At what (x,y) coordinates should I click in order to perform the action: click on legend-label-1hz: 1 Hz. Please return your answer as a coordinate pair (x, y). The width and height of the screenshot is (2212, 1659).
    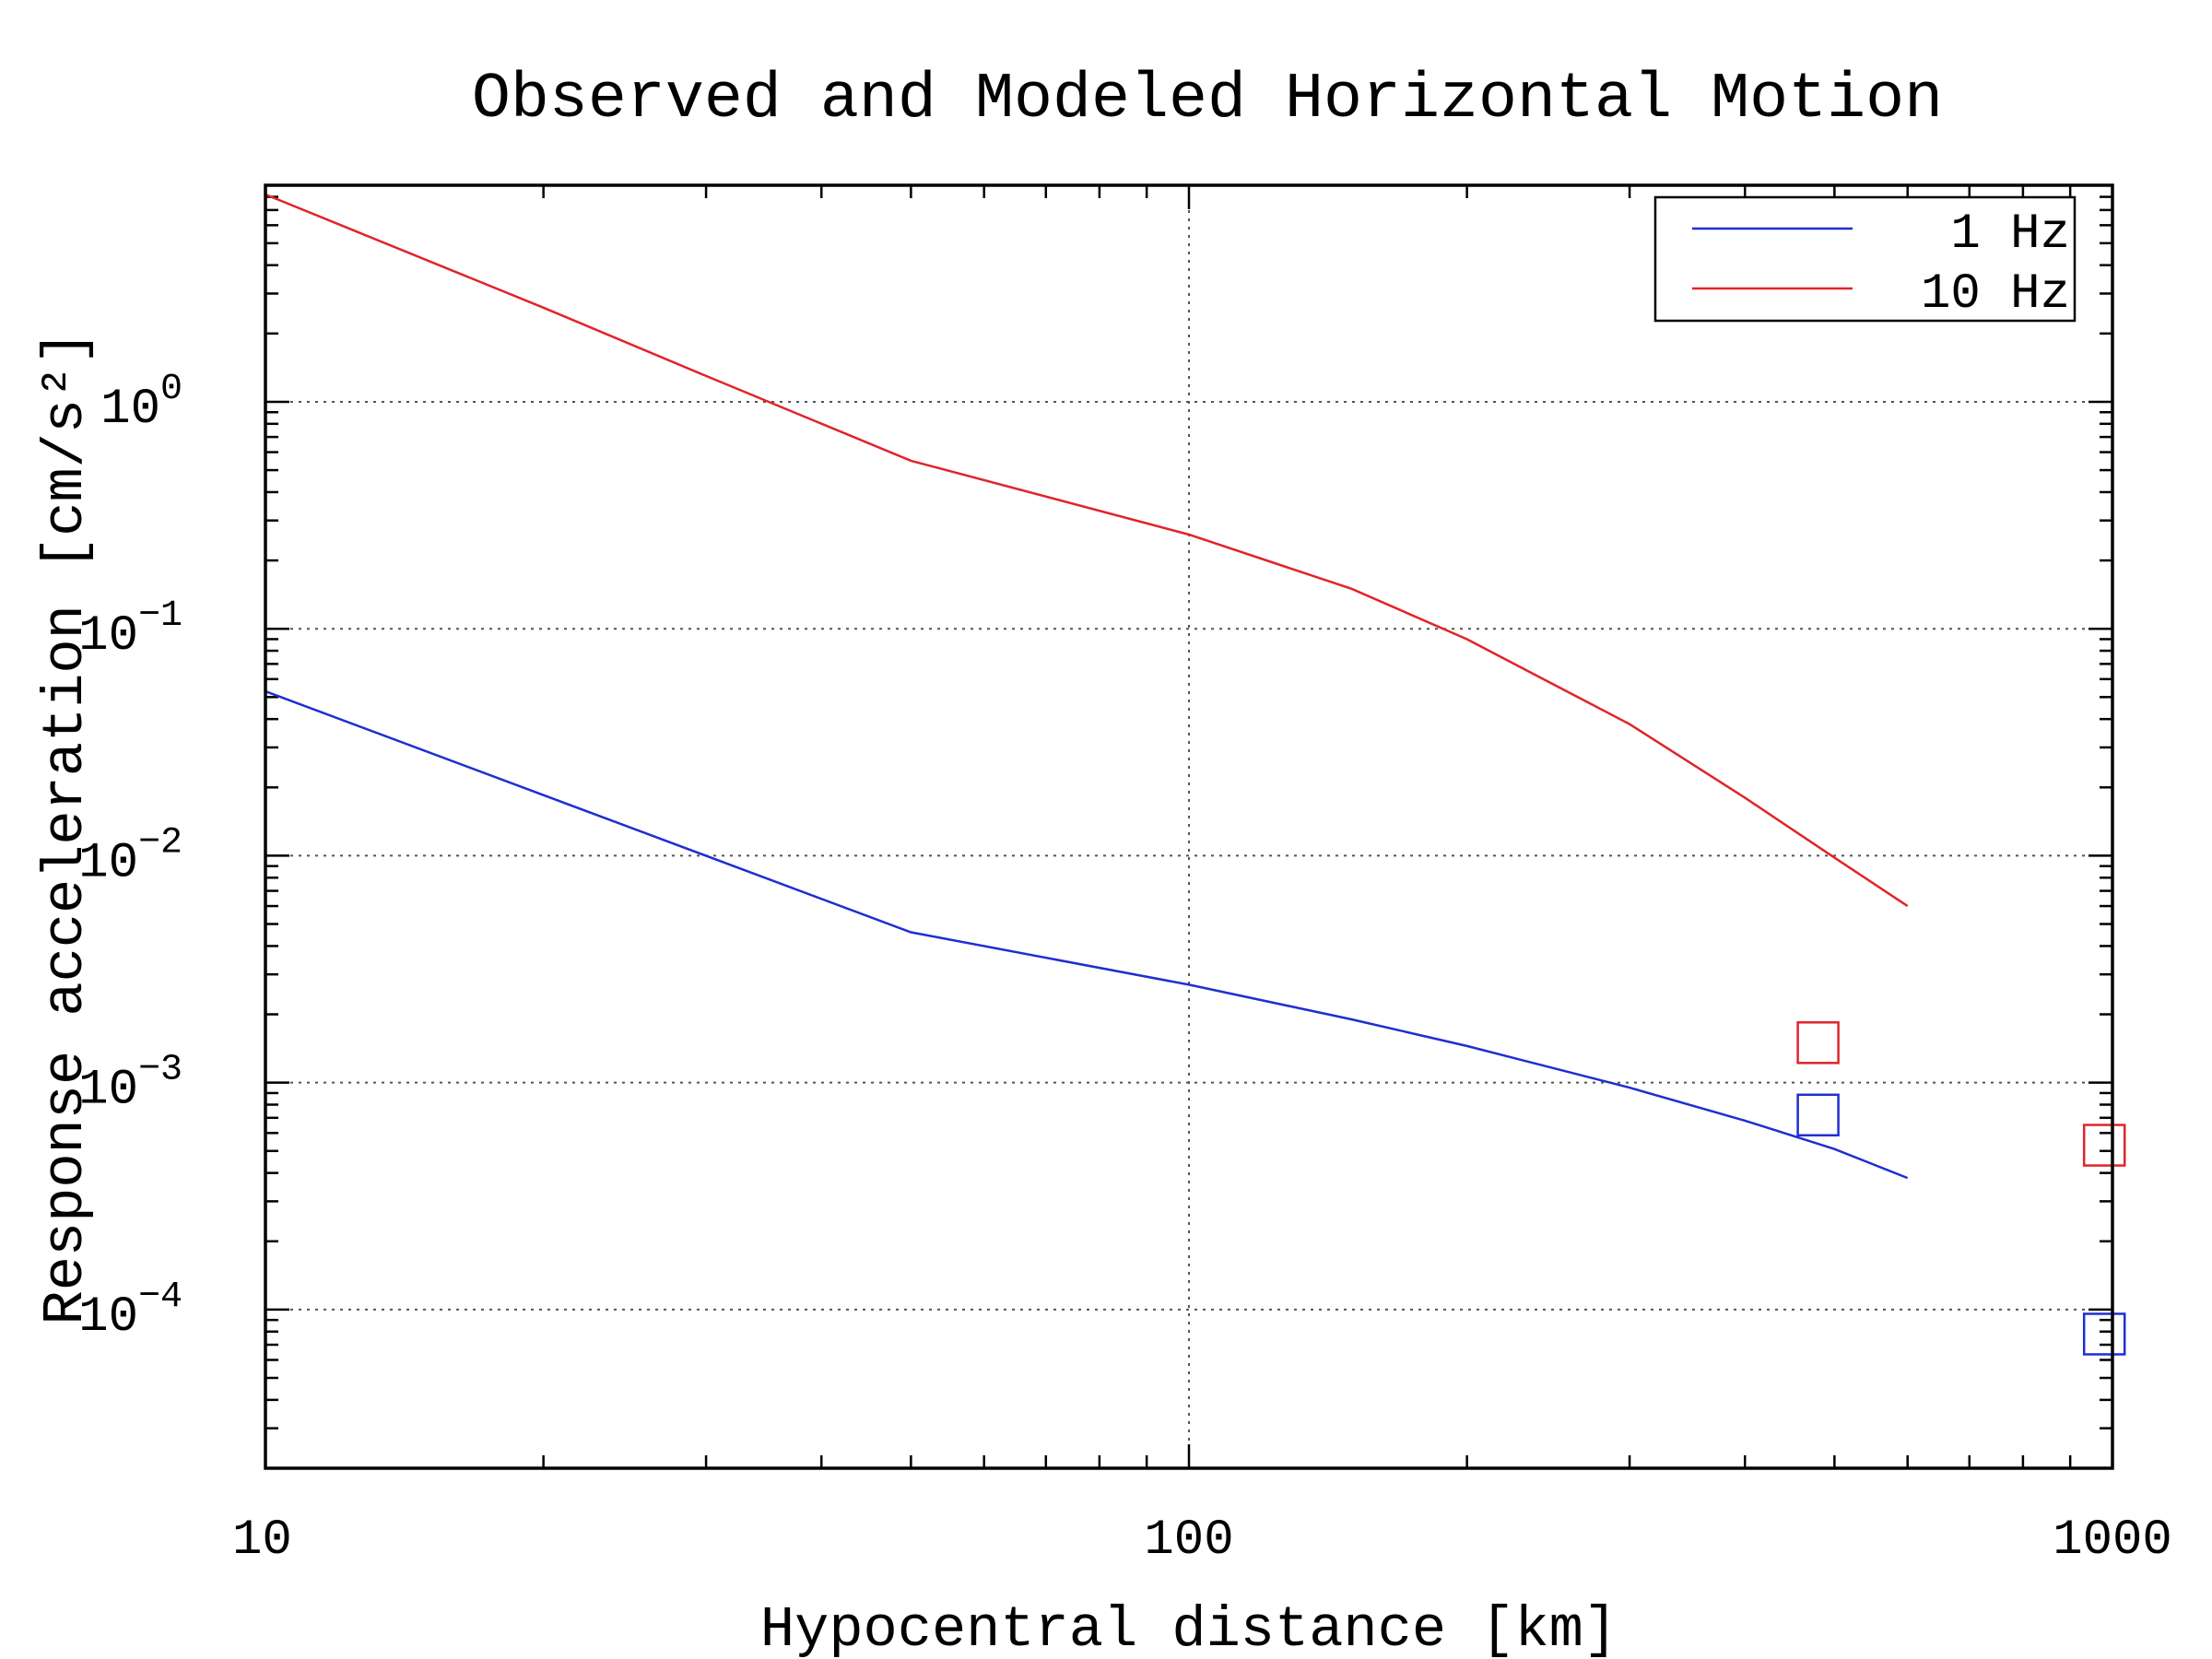
    Looking at the image, I should click on (2010, 234).